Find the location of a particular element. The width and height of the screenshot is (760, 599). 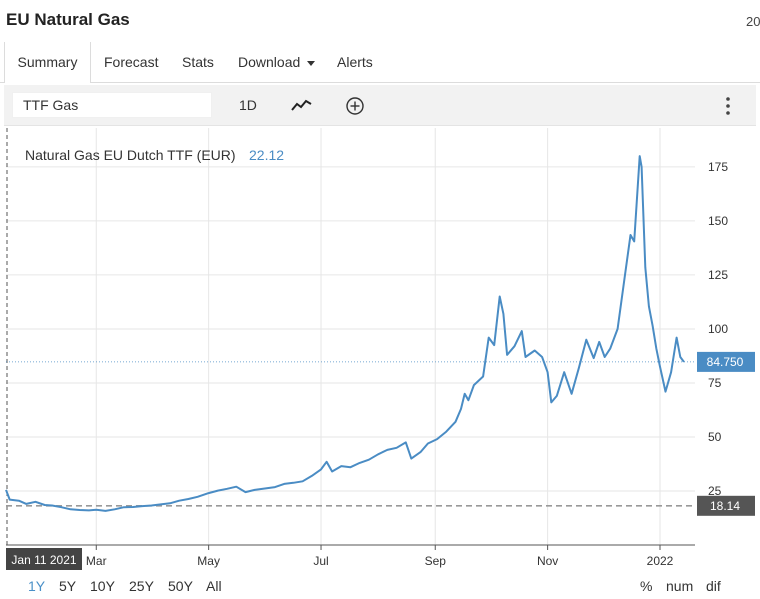

line-chart-icon is located at coordinates (302, 105).